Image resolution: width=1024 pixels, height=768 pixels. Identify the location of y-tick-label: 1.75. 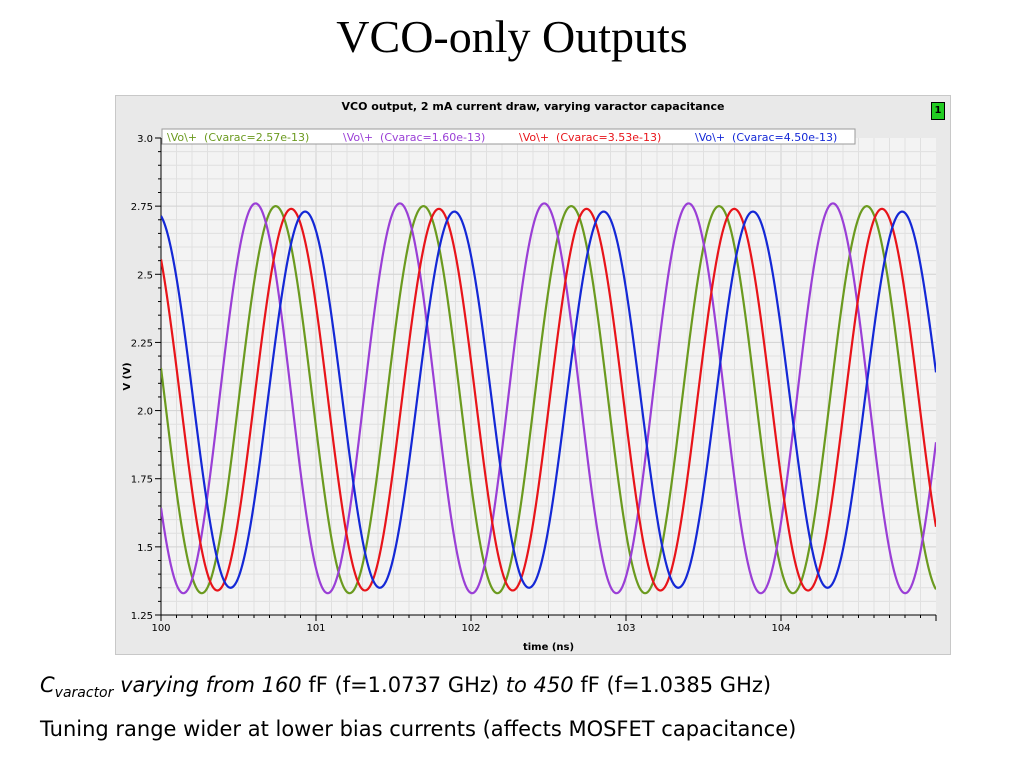
(142, 480).